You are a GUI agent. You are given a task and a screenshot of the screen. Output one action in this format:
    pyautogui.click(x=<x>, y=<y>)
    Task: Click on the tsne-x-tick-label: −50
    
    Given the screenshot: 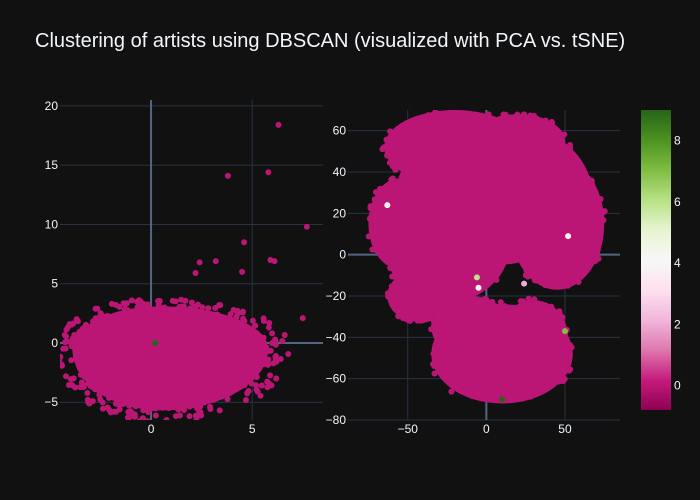 What is the action you would take?
    pyautogui.click(x=408, y=429)
    